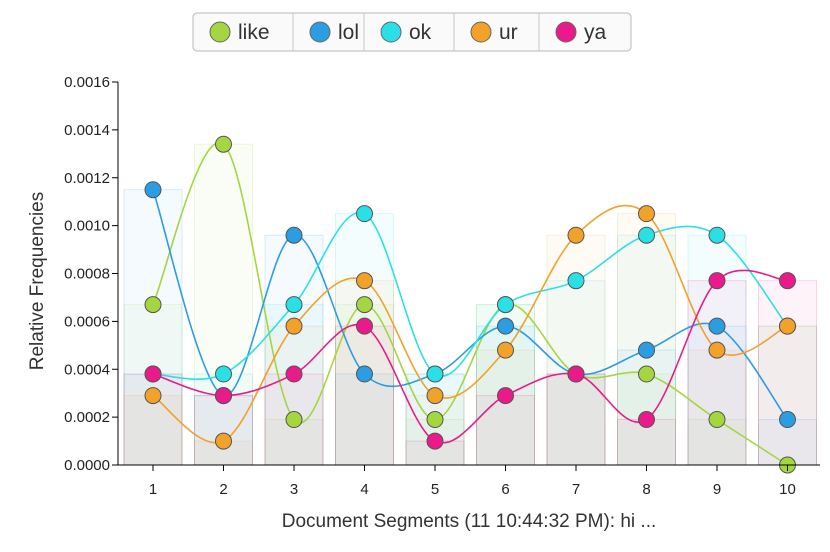 The image size is (830, 552). Describe the element at coordinates (87, 82) in the screenshot. I see `y-tick-label: 0.0016` at that location.